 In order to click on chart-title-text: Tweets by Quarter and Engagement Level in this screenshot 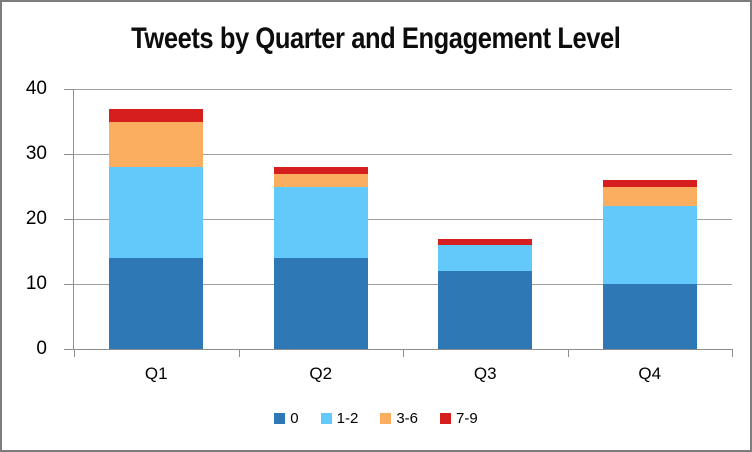, I will do `click(376, 38)`.